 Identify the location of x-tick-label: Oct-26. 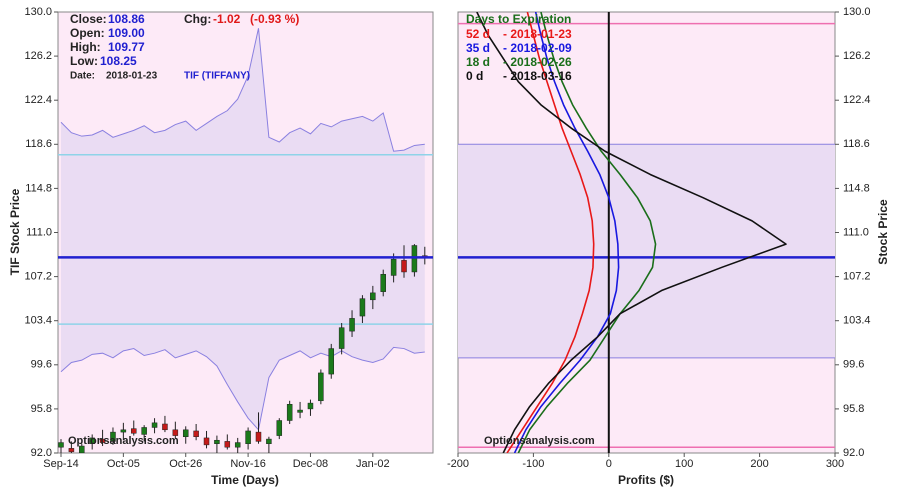
(185, 464).